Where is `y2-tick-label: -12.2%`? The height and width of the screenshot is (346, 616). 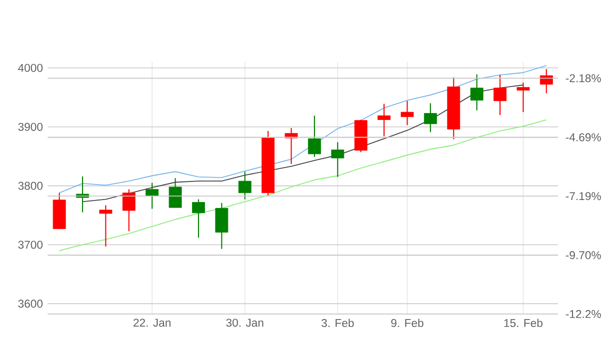
y2-tick-label: -12.2% is located at coordinates (583, 314).